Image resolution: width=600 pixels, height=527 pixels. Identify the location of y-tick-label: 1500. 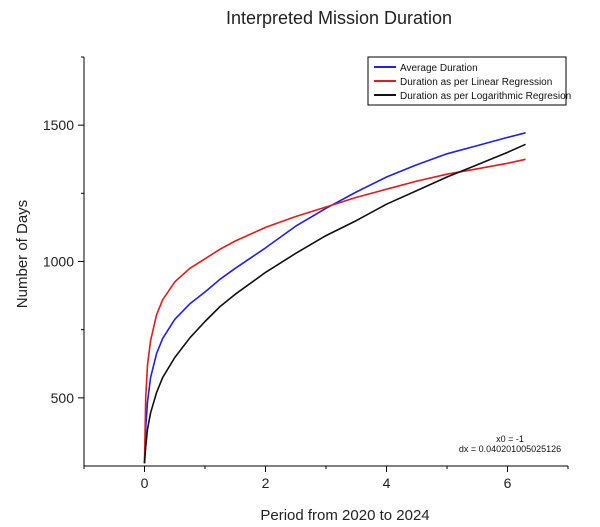
(58, 125).